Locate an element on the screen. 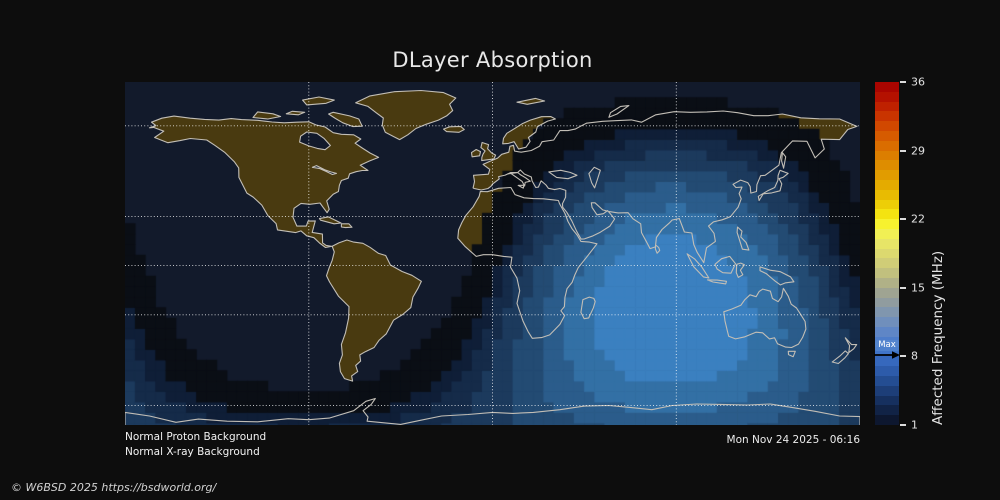 Image resolution: width=1000 pixels, height=500 pixels. max-frequency-badge: Max is located at coordinates (887, 346).